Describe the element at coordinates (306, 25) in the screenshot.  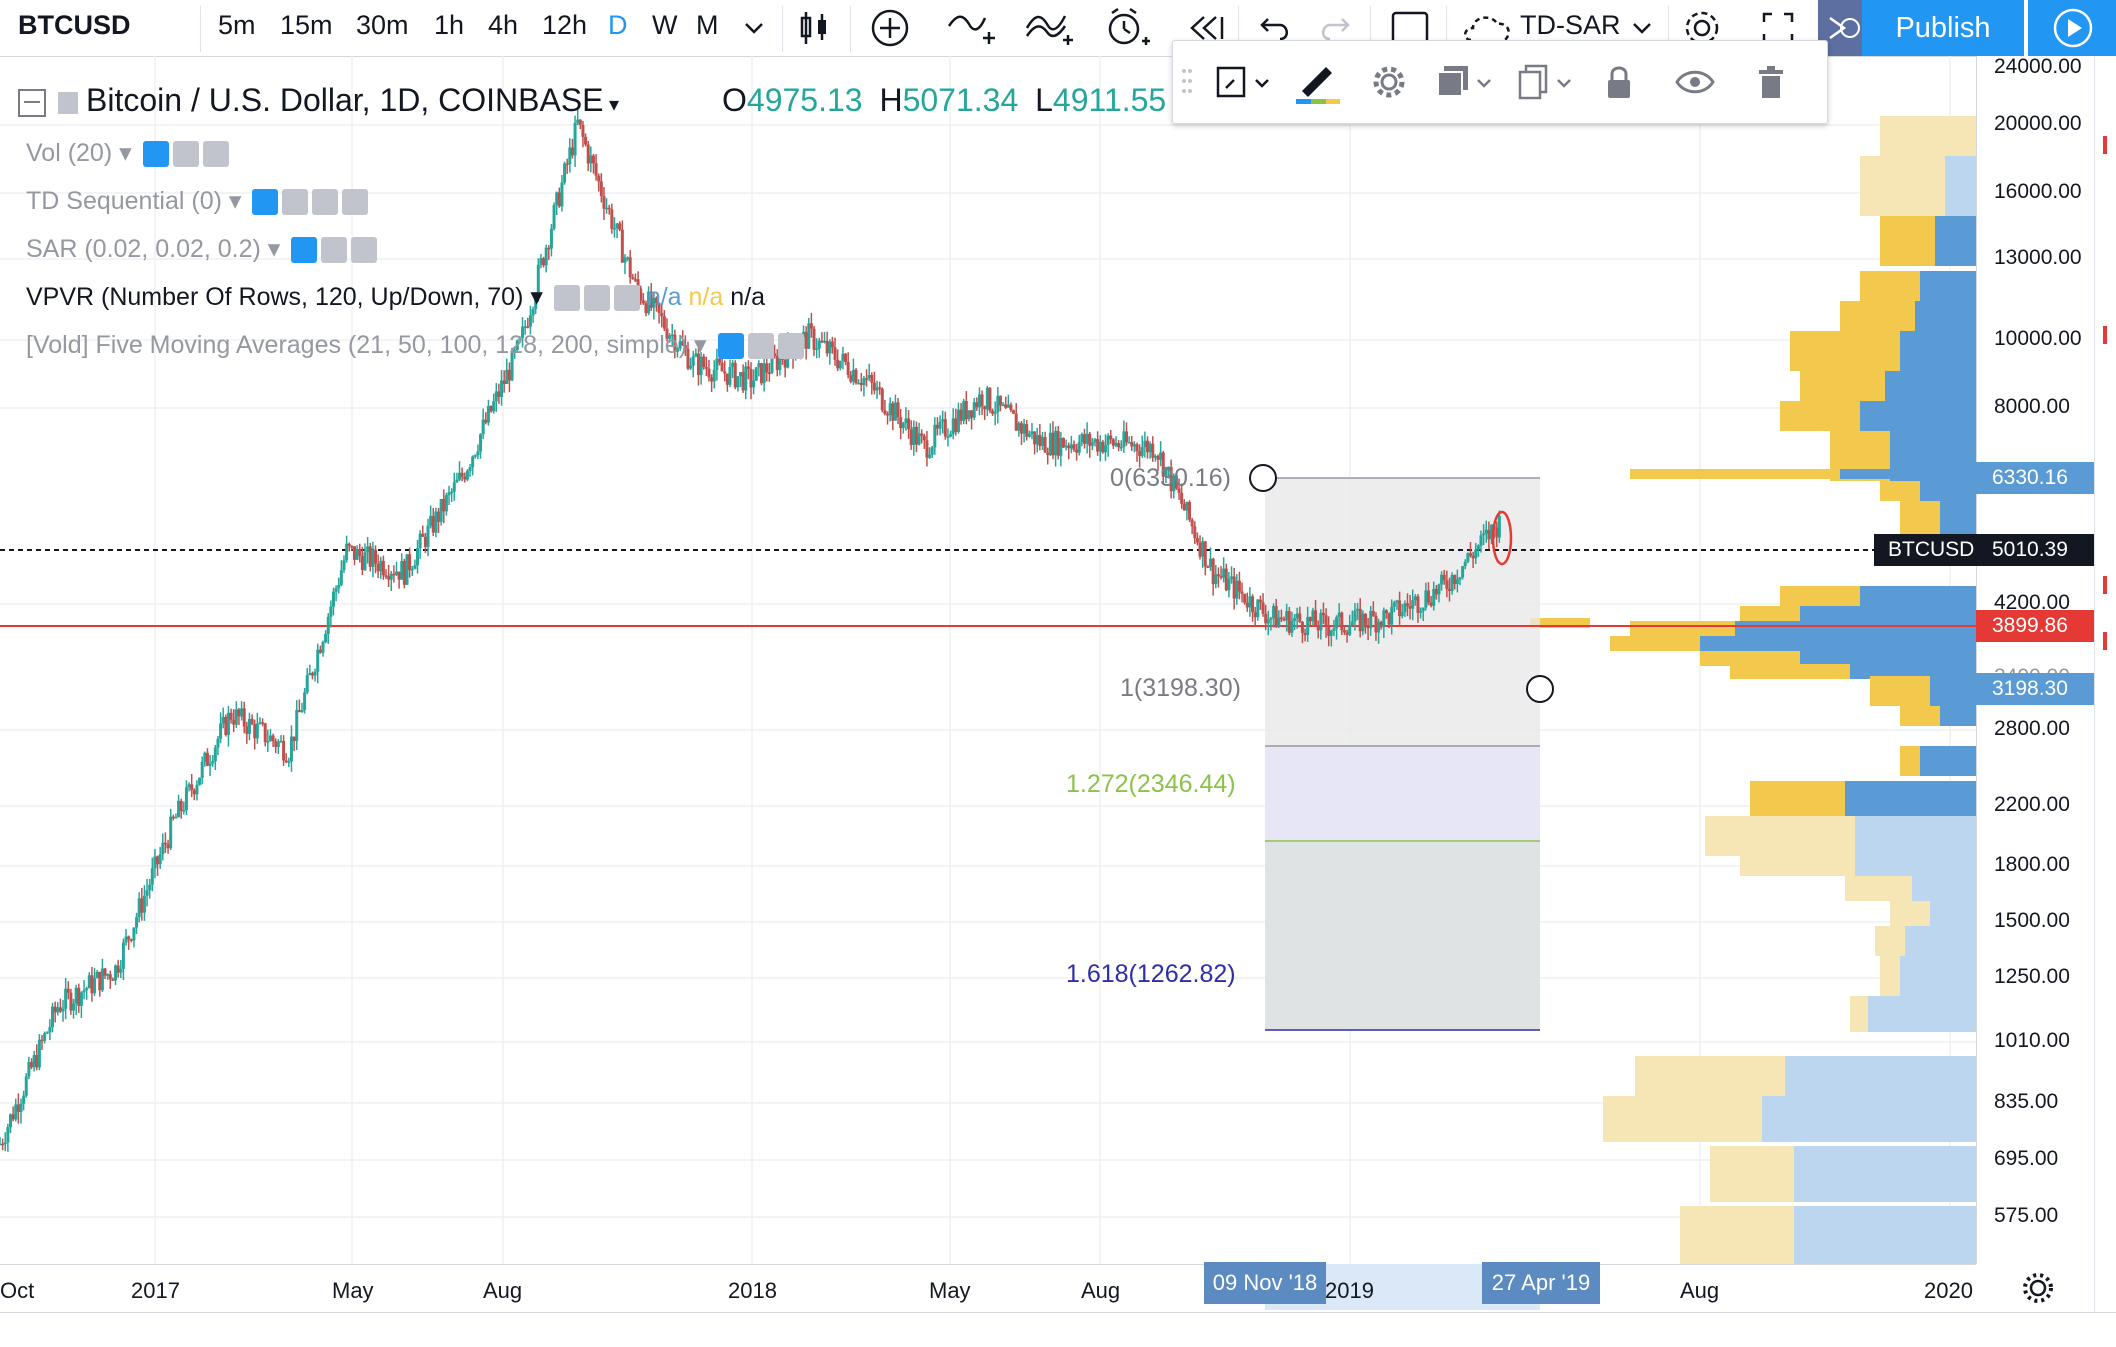
I see `timeframe-15m: 15m` at that location.